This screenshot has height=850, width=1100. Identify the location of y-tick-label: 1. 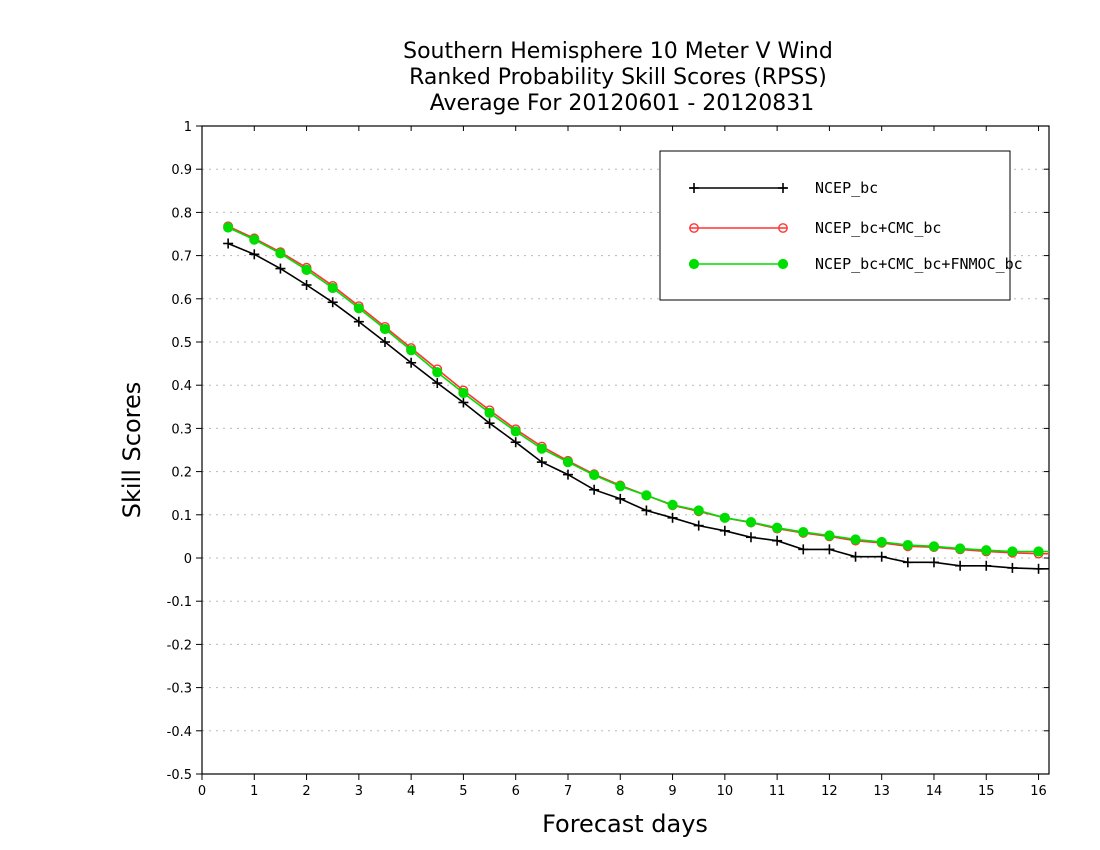
(188, 127).